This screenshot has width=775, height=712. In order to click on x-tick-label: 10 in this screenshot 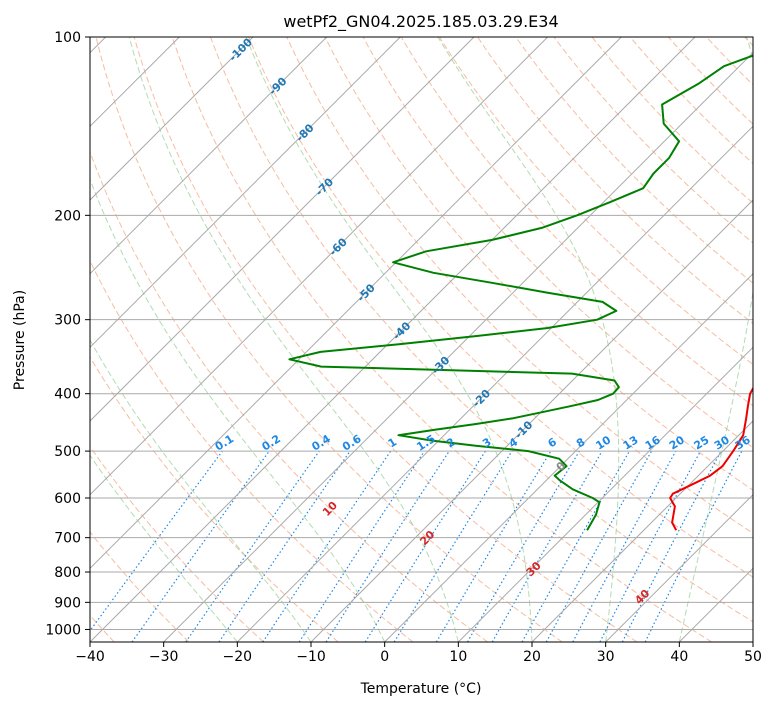, I will do `click(458, 657)`.